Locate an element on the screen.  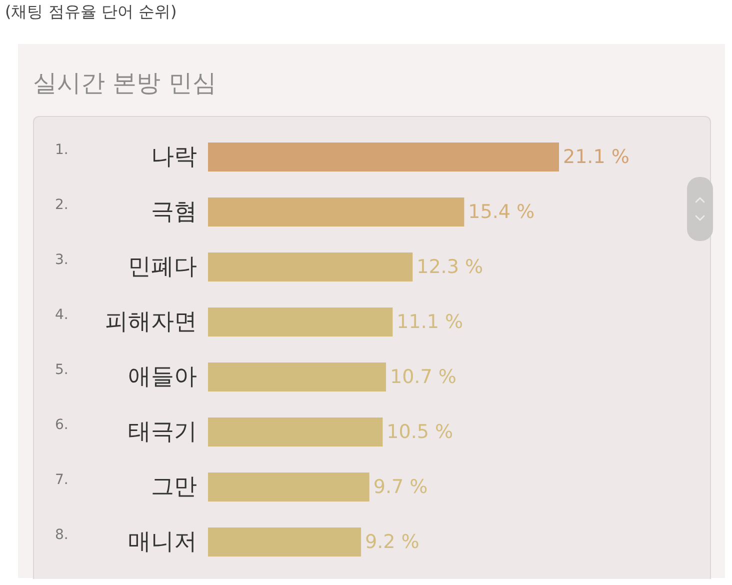
data-label: 21.1 % is located at coordinates (596, 157).